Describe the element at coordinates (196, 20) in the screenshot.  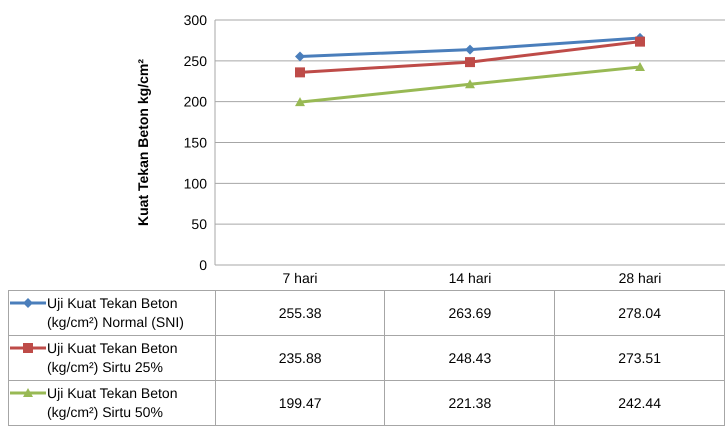
I see `y-tick-label: 300` at that location.